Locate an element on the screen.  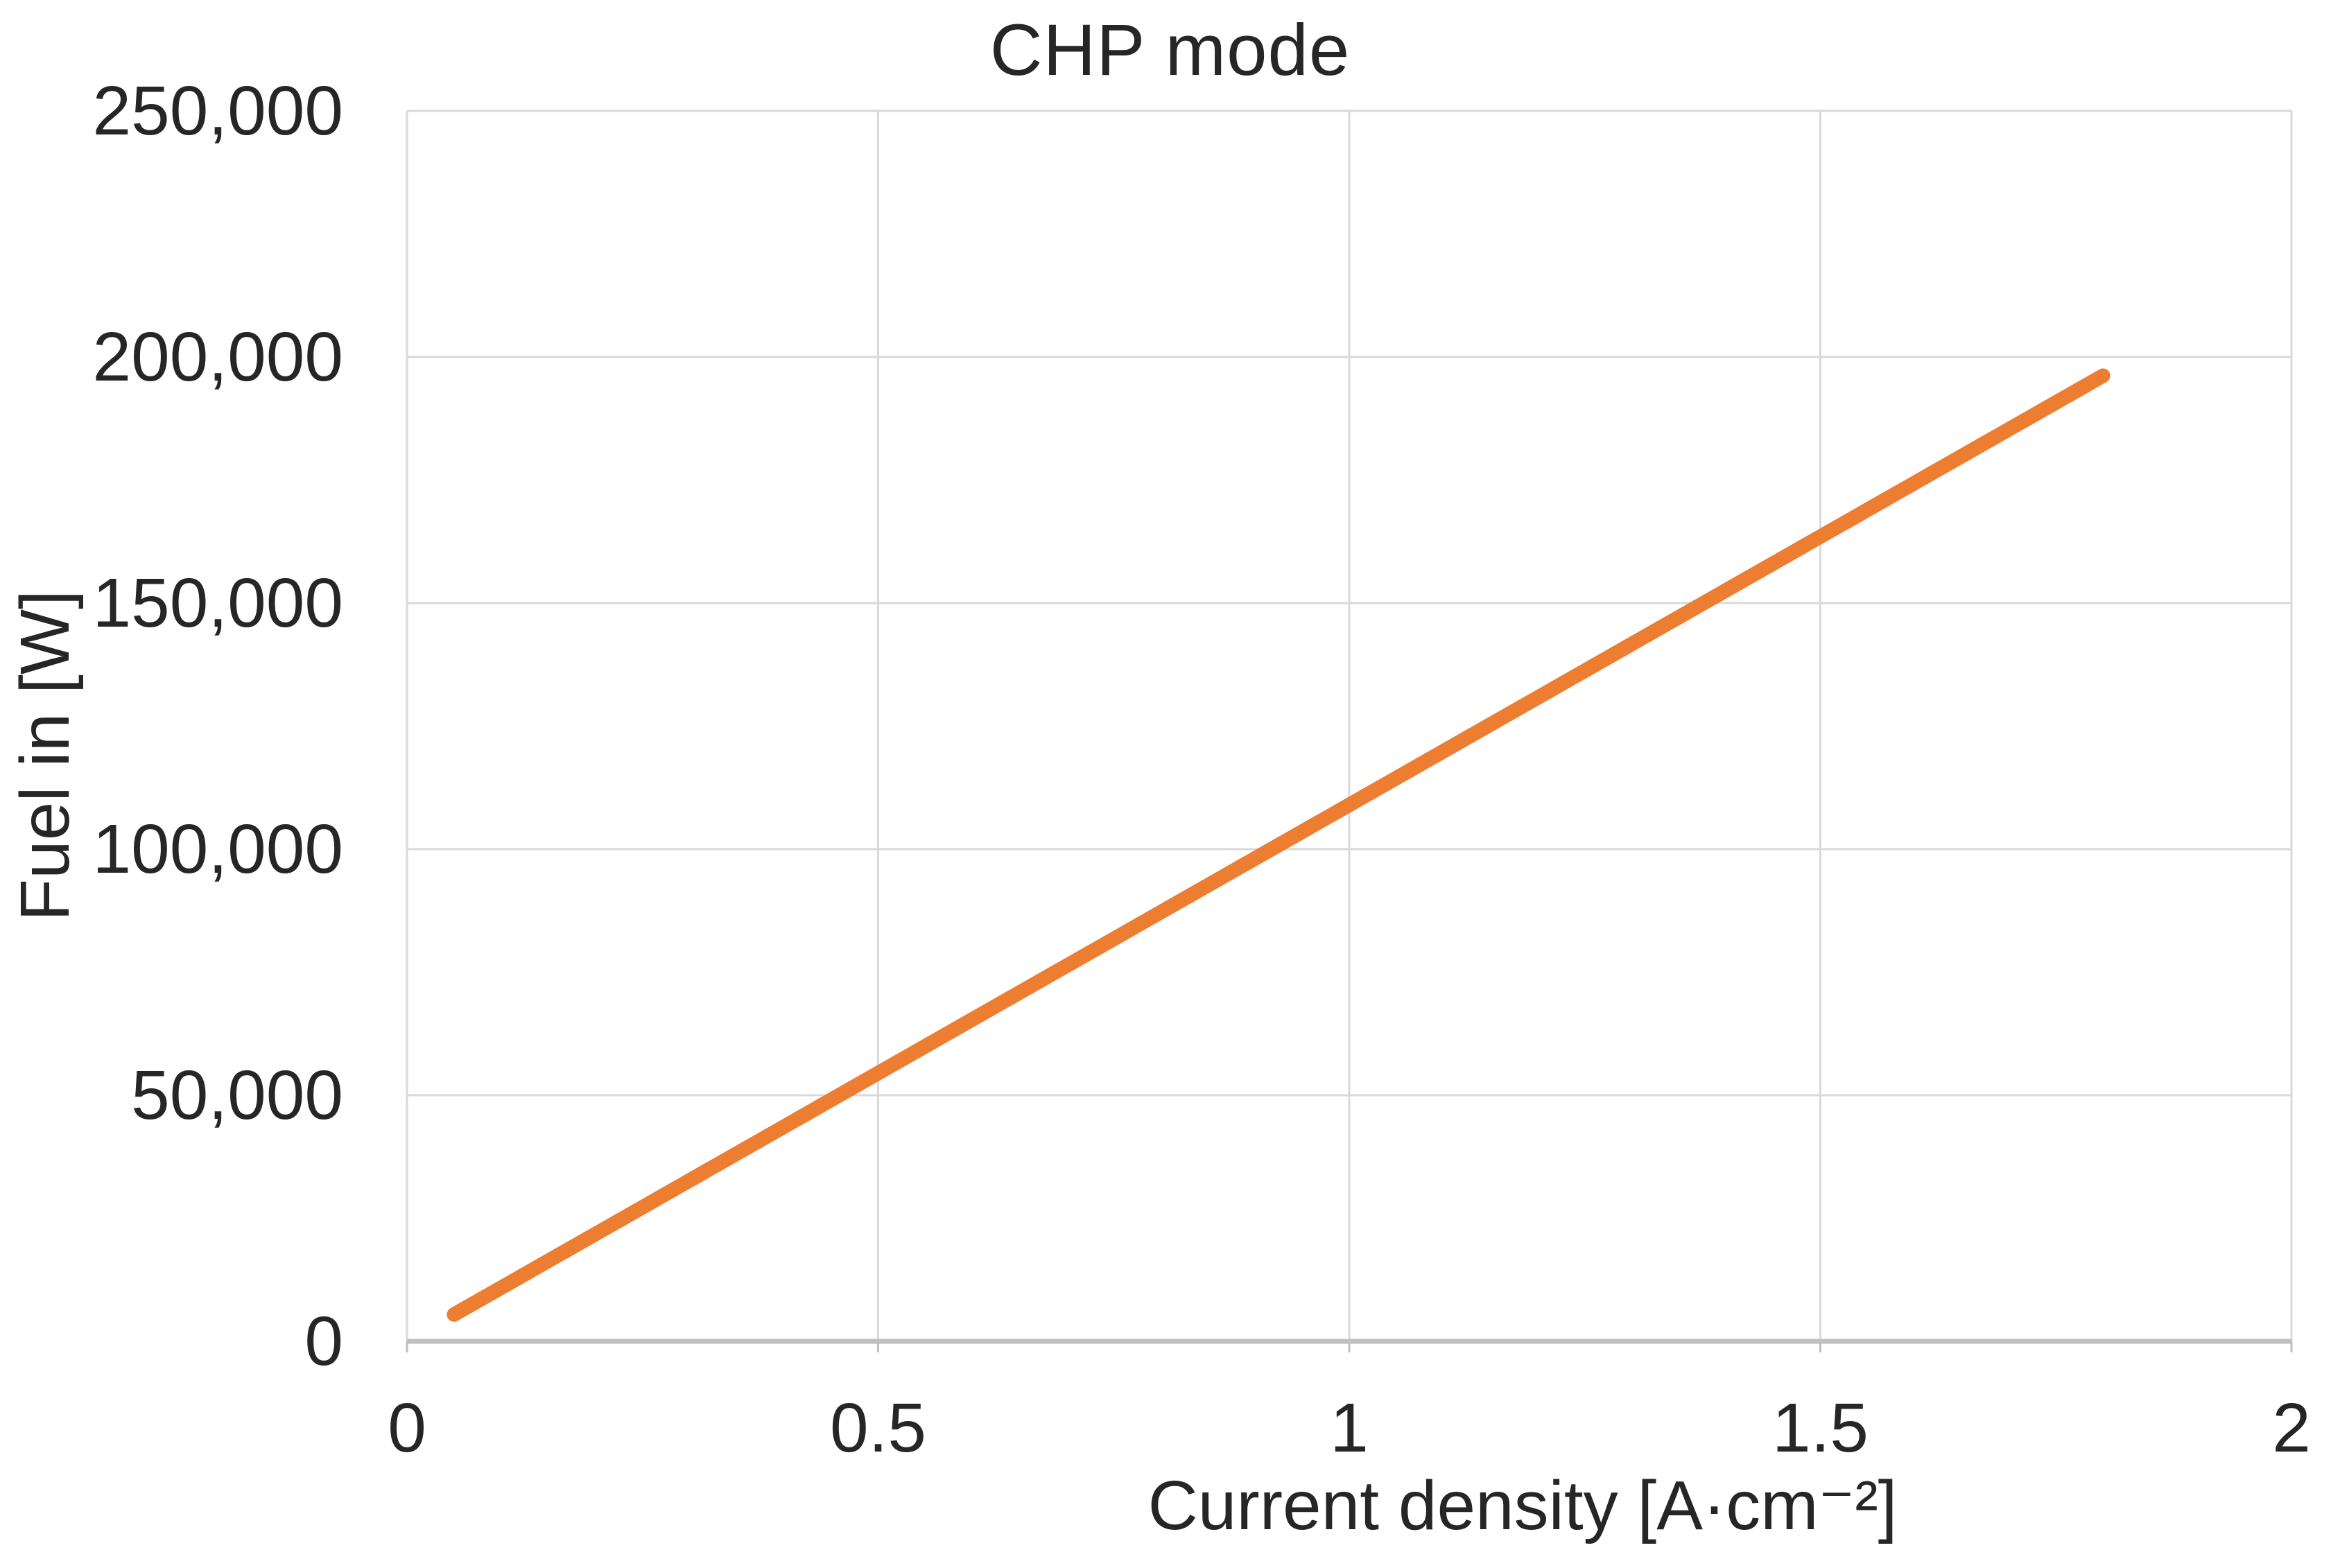
y-tick-label: 50,000 is located at coordinates (237, 1095).